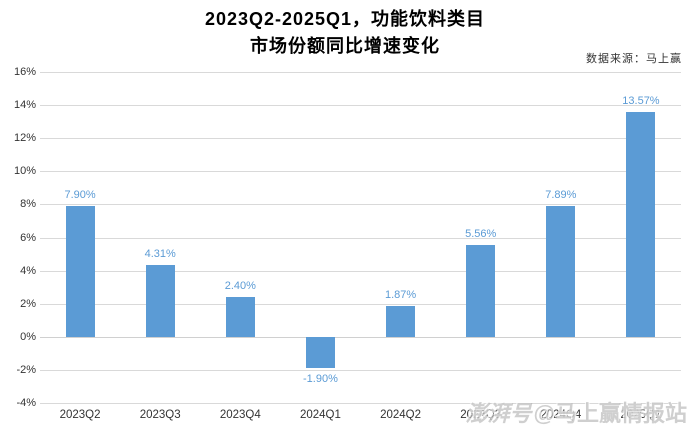 The height and width of the screenshot is (433, 690). Describe the element at coordinates (28, 336) in the screenshot. I see `y-tick-label: 0%` at that location.